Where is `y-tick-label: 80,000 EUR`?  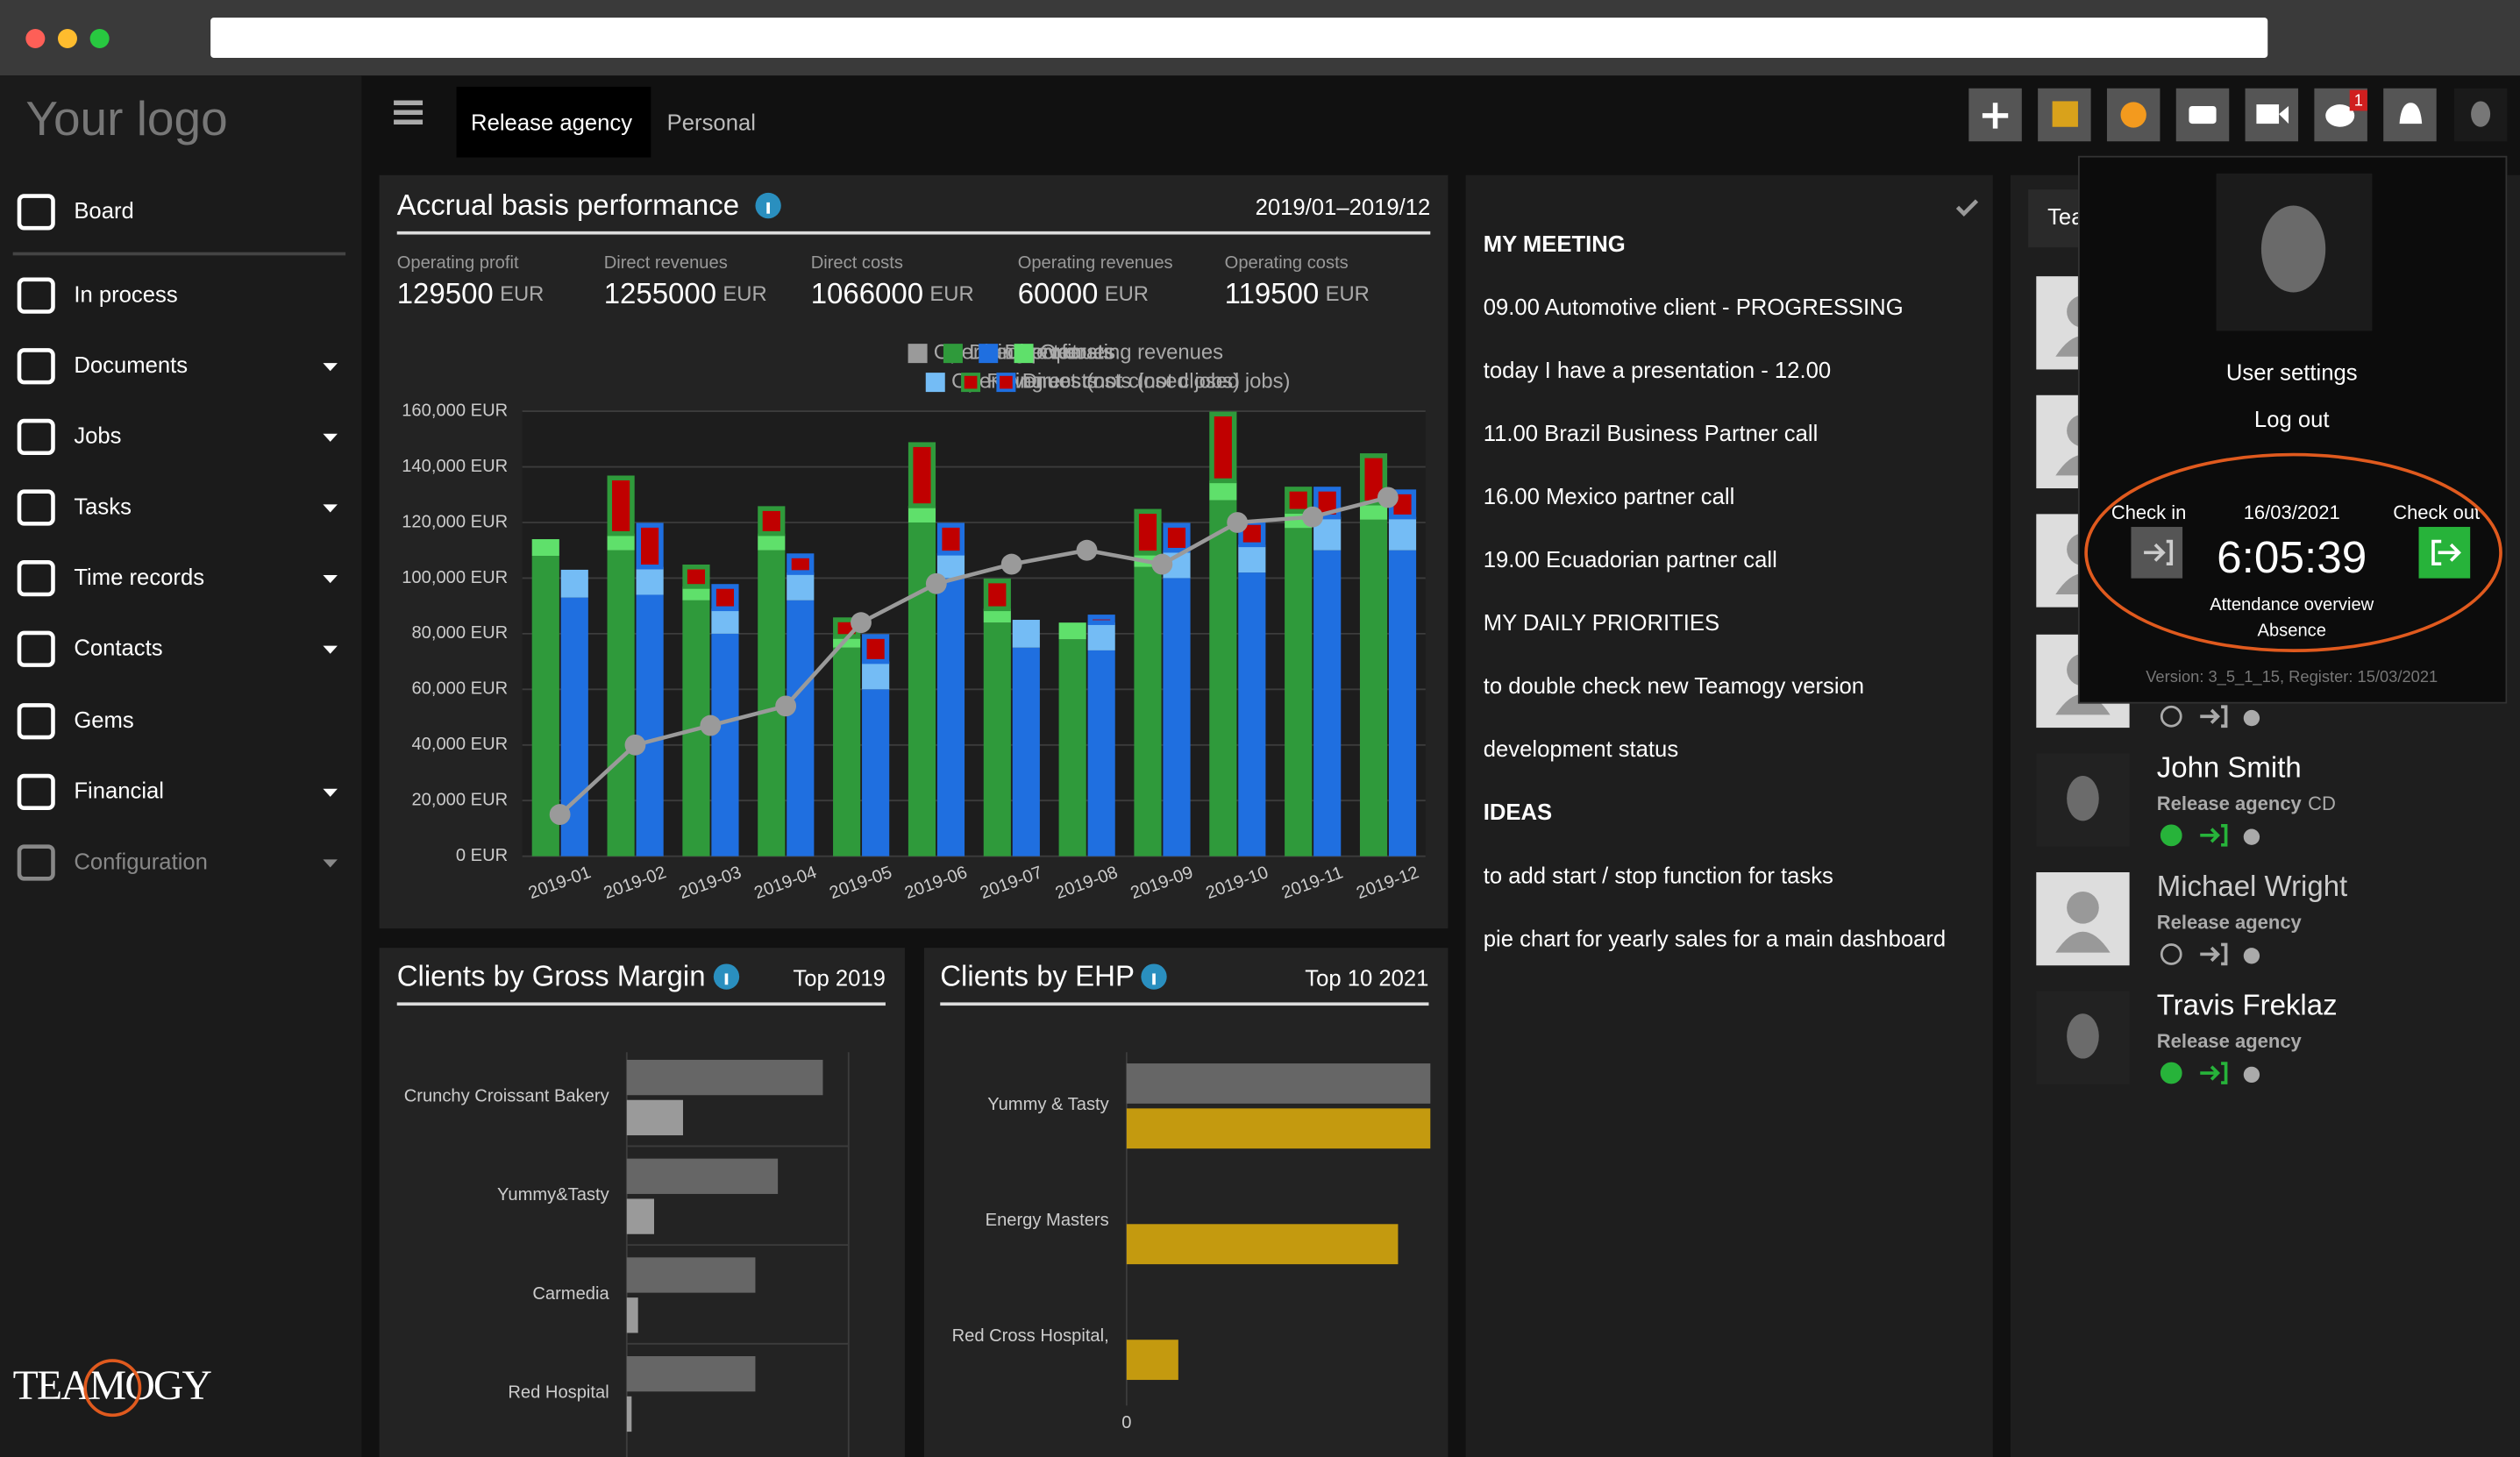
y-tick-label: 80,000 EUR is located at coordinates (459, 633).